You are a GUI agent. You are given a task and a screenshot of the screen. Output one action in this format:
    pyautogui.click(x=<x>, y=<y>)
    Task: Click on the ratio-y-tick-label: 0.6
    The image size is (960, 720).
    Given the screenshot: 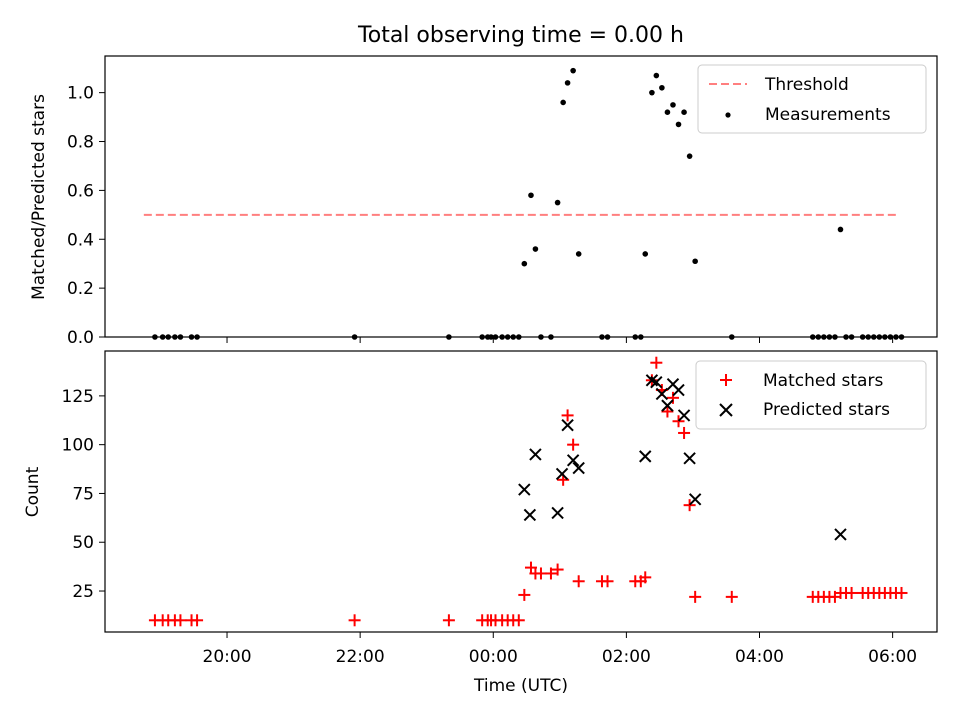 What is the action you would take?
    pyautogui.click(x=80, y=191)
    